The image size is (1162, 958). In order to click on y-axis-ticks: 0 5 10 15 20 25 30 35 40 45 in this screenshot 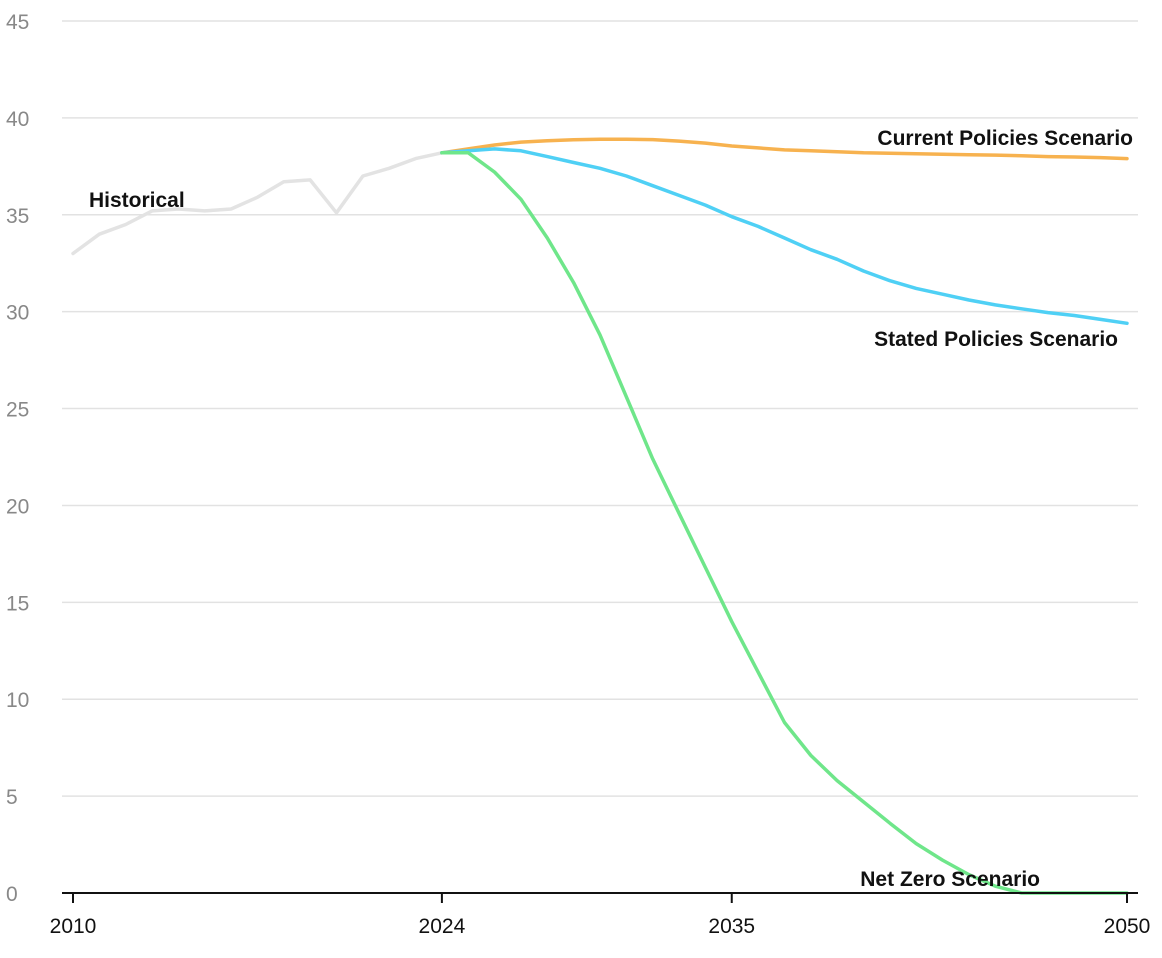, I will do `click(17, 458)`.